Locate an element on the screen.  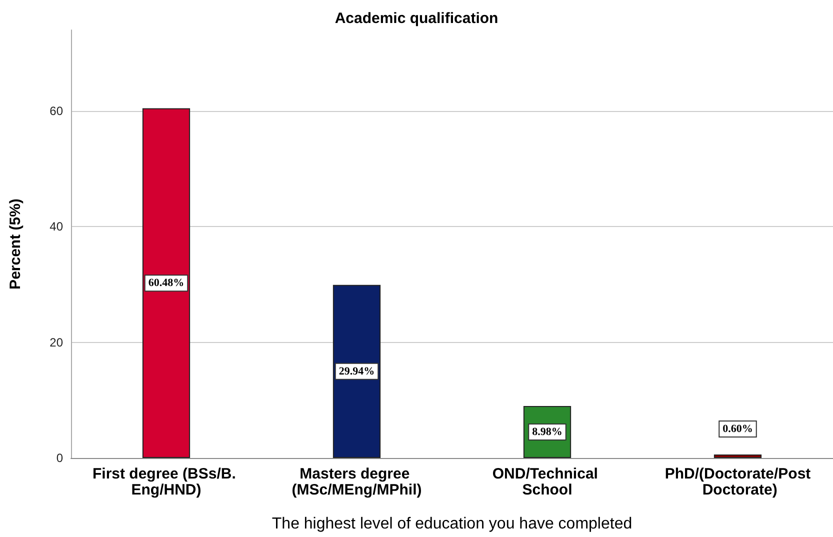
y-tick-label: 20 is located at coordinates (57, 342).